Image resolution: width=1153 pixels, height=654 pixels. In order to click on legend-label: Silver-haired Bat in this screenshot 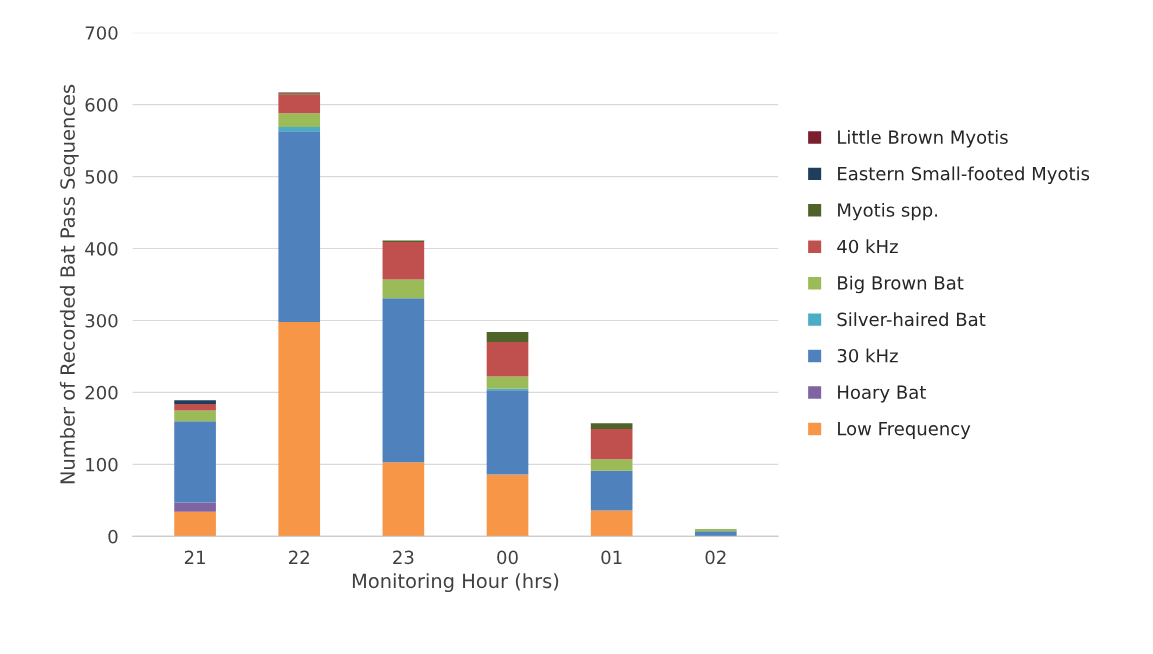, I will do `click(911, 319)`.